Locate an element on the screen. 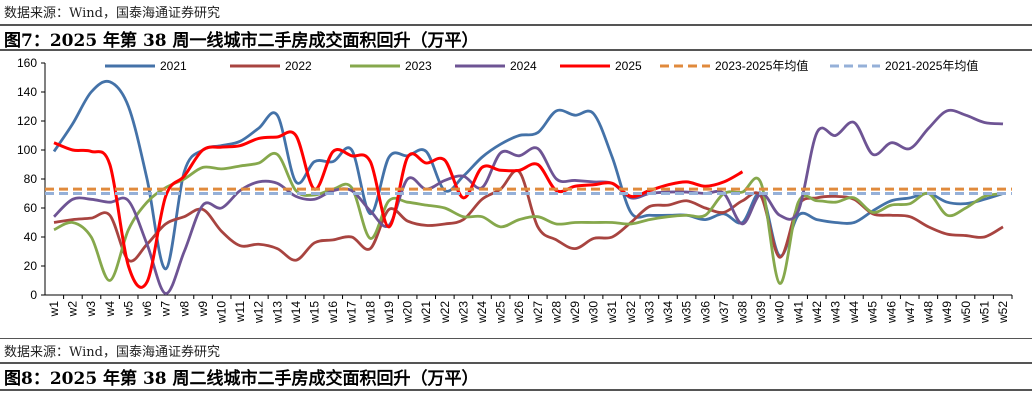 Image resolution: width=1032 pixels, height=401 pixels. x-tick-label: w37 is located at coordinates (724, 312).